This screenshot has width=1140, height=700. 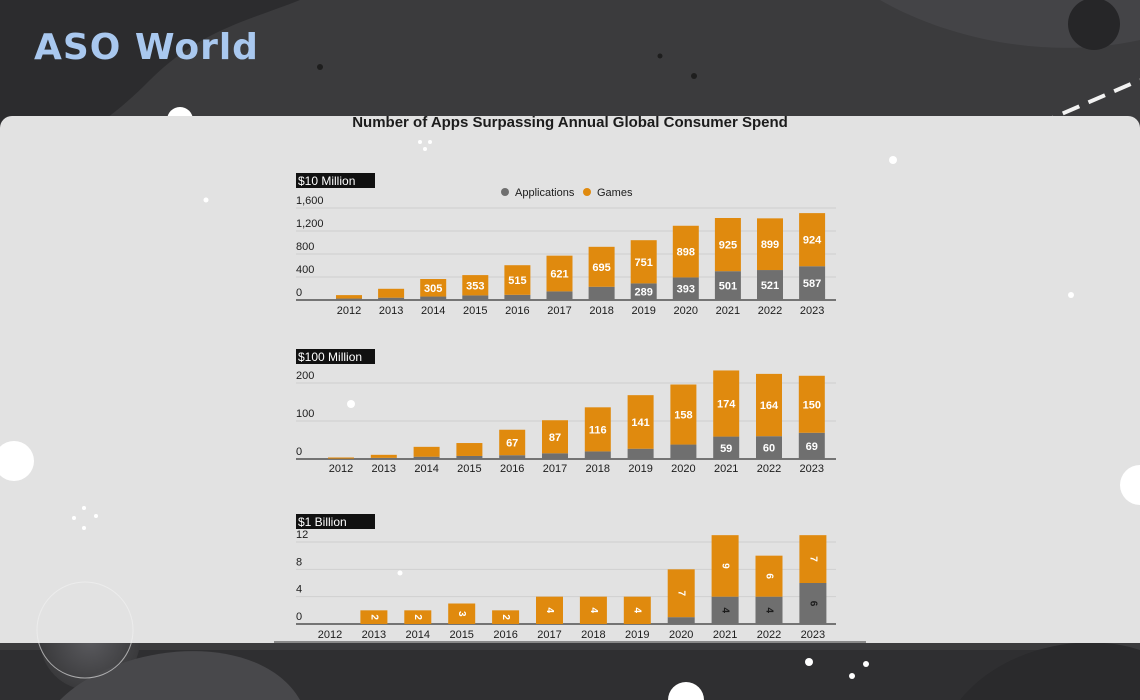 I want to click on y-tick-label: 400, so click(x=305, y=270).